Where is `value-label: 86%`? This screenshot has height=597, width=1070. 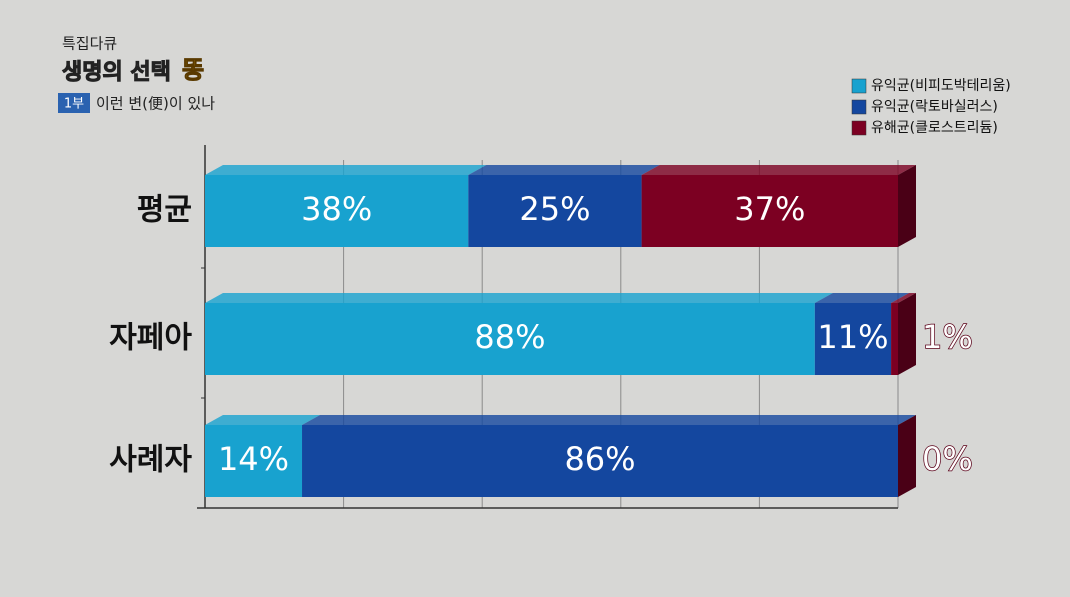 value-label: 86% is located at coordinates (599, 459).